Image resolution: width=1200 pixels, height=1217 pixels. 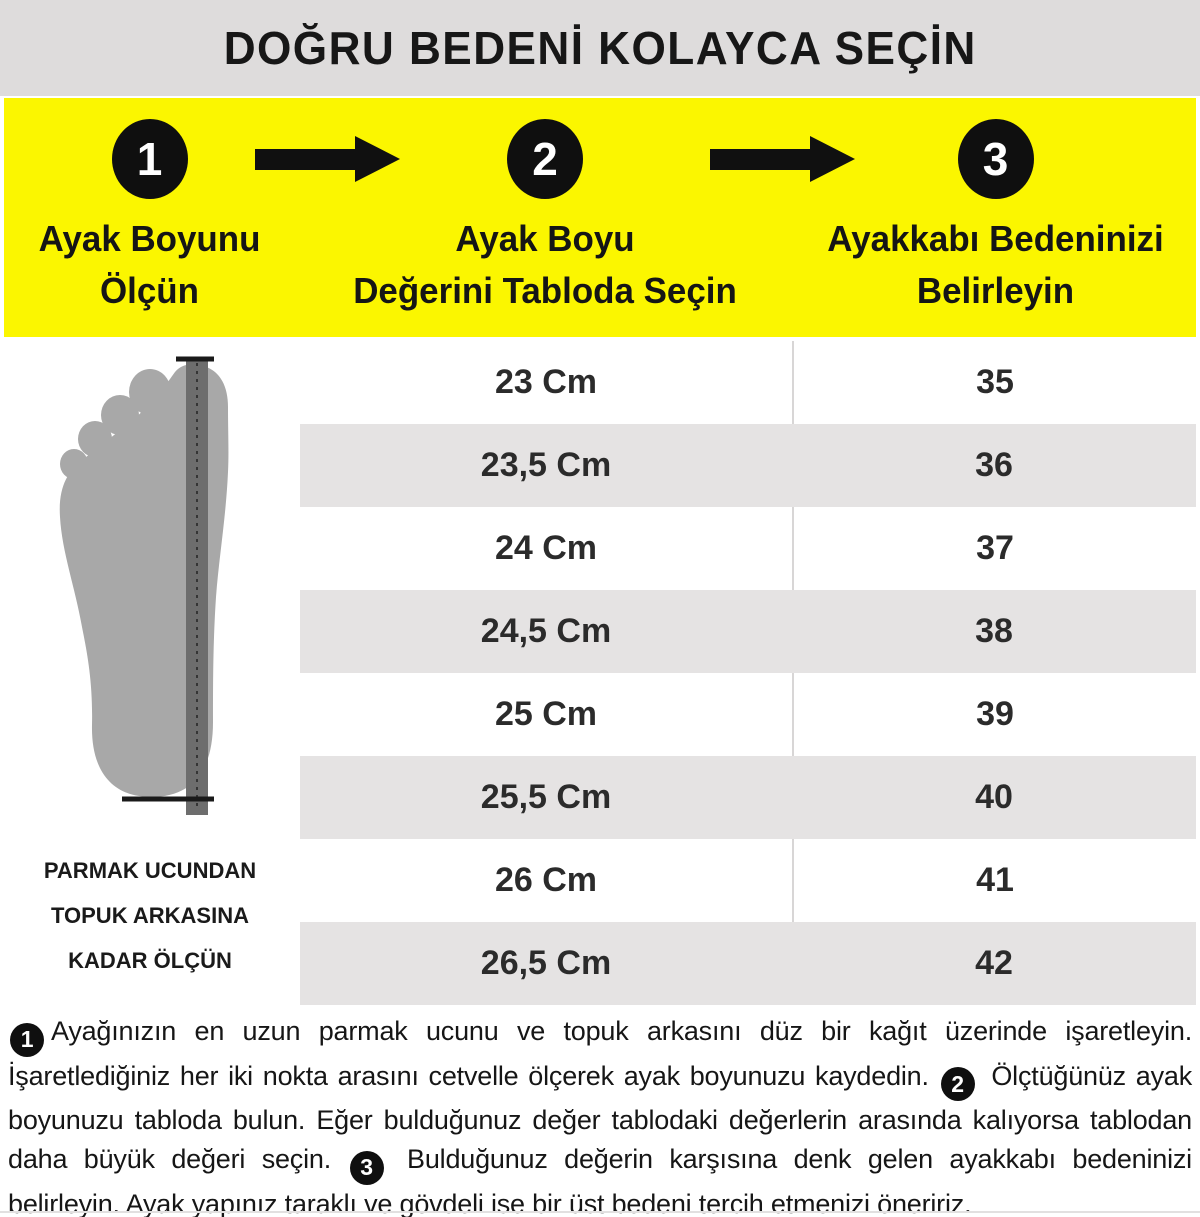 What do you see at coordinates (748, 631) in the screenshot?
I see `table-row: 24,5 Cm 38` at bounding box center [748, 631].